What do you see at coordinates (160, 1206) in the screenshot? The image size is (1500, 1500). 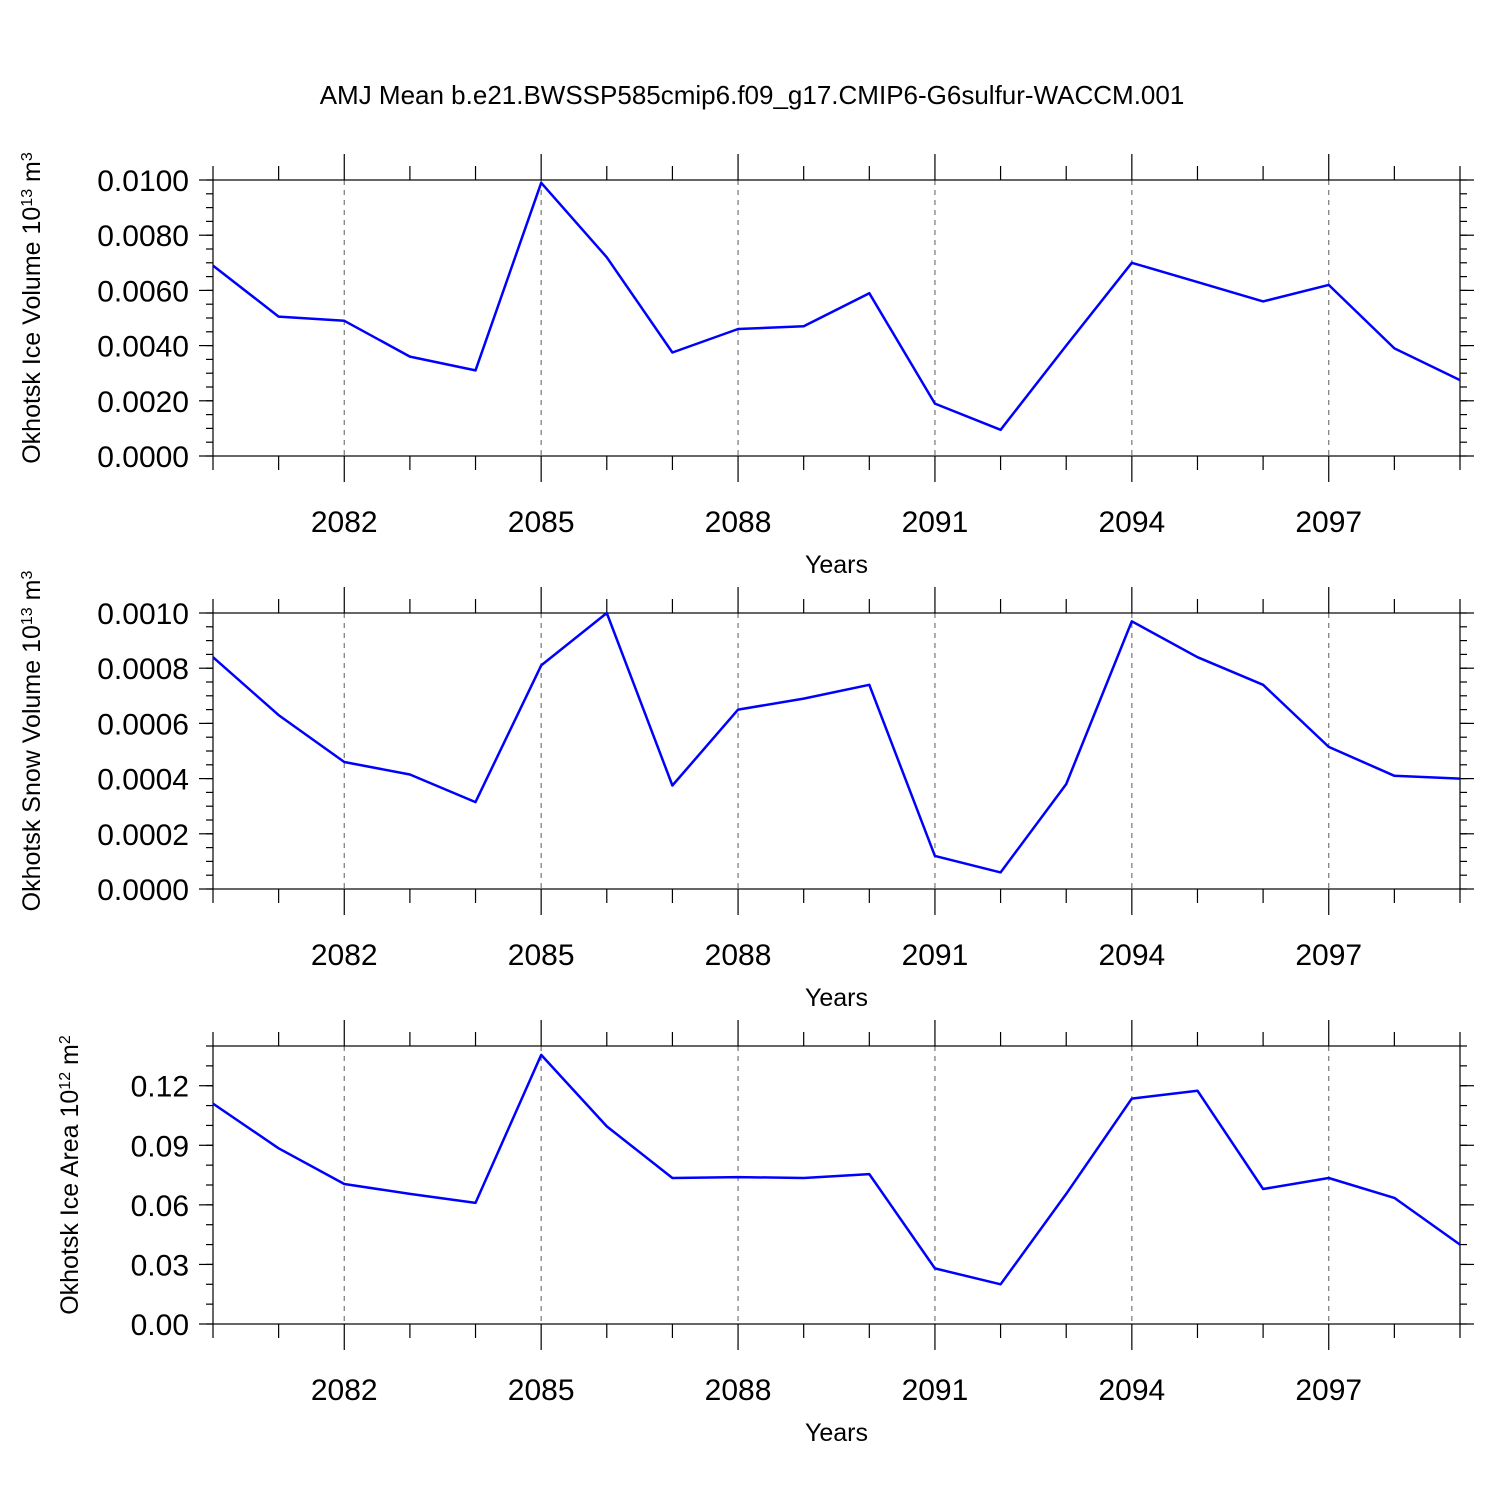 I see `y-tick-label: 0.06` at bounding box center [160, 1206].